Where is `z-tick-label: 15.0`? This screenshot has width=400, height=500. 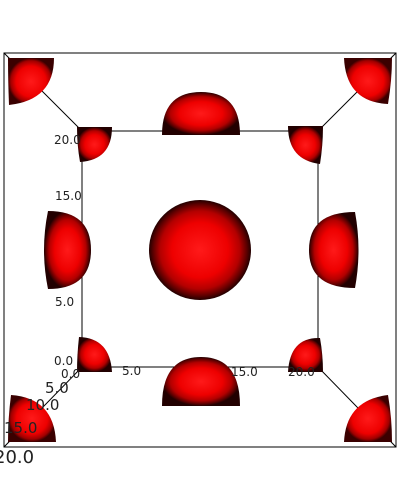 z-tick-label: 15.0 is located at coordinates (20, 428).